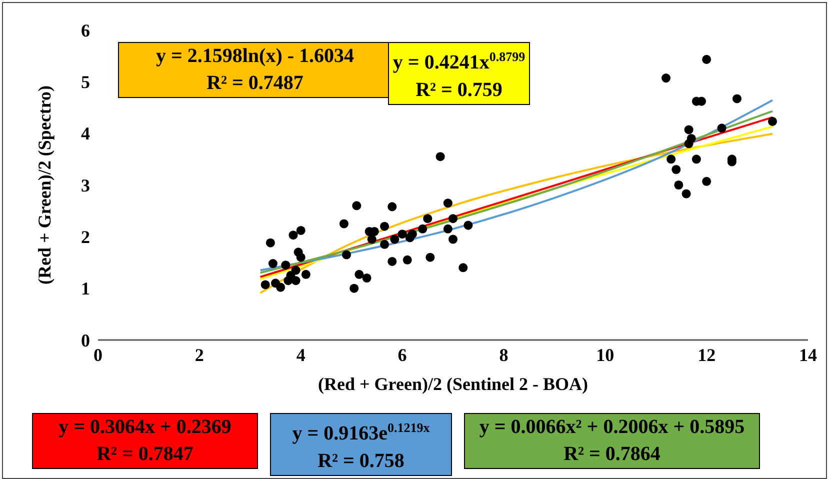 The width and height of the screenshot is (829, 479). I want to click on y-tick-label: 6, so click(85, 30).